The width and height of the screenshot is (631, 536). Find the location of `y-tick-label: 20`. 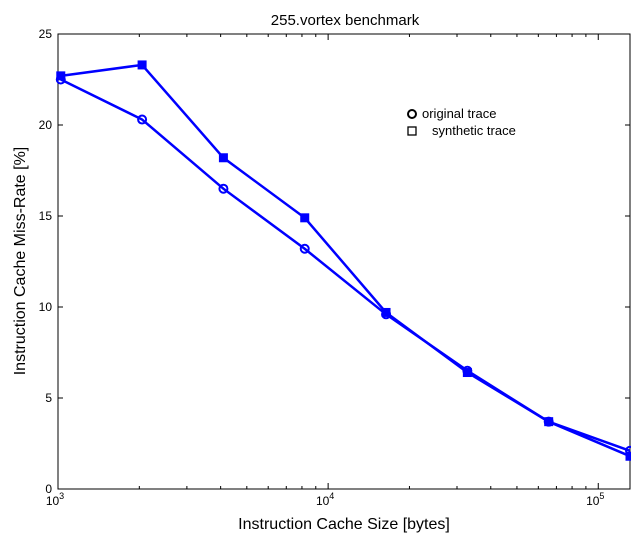

y-tick-label: 20 is located at coordinates (46, 125).